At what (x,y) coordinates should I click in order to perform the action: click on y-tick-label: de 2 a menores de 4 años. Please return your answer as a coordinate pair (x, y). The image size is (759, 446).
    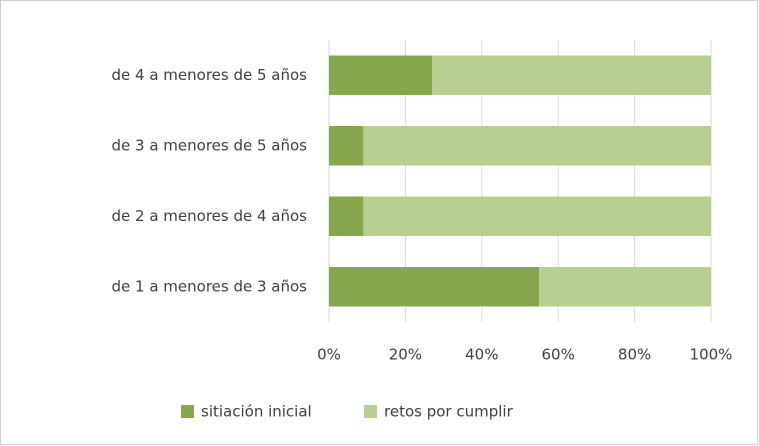
    Looking at the image, I should click on (210, 216).